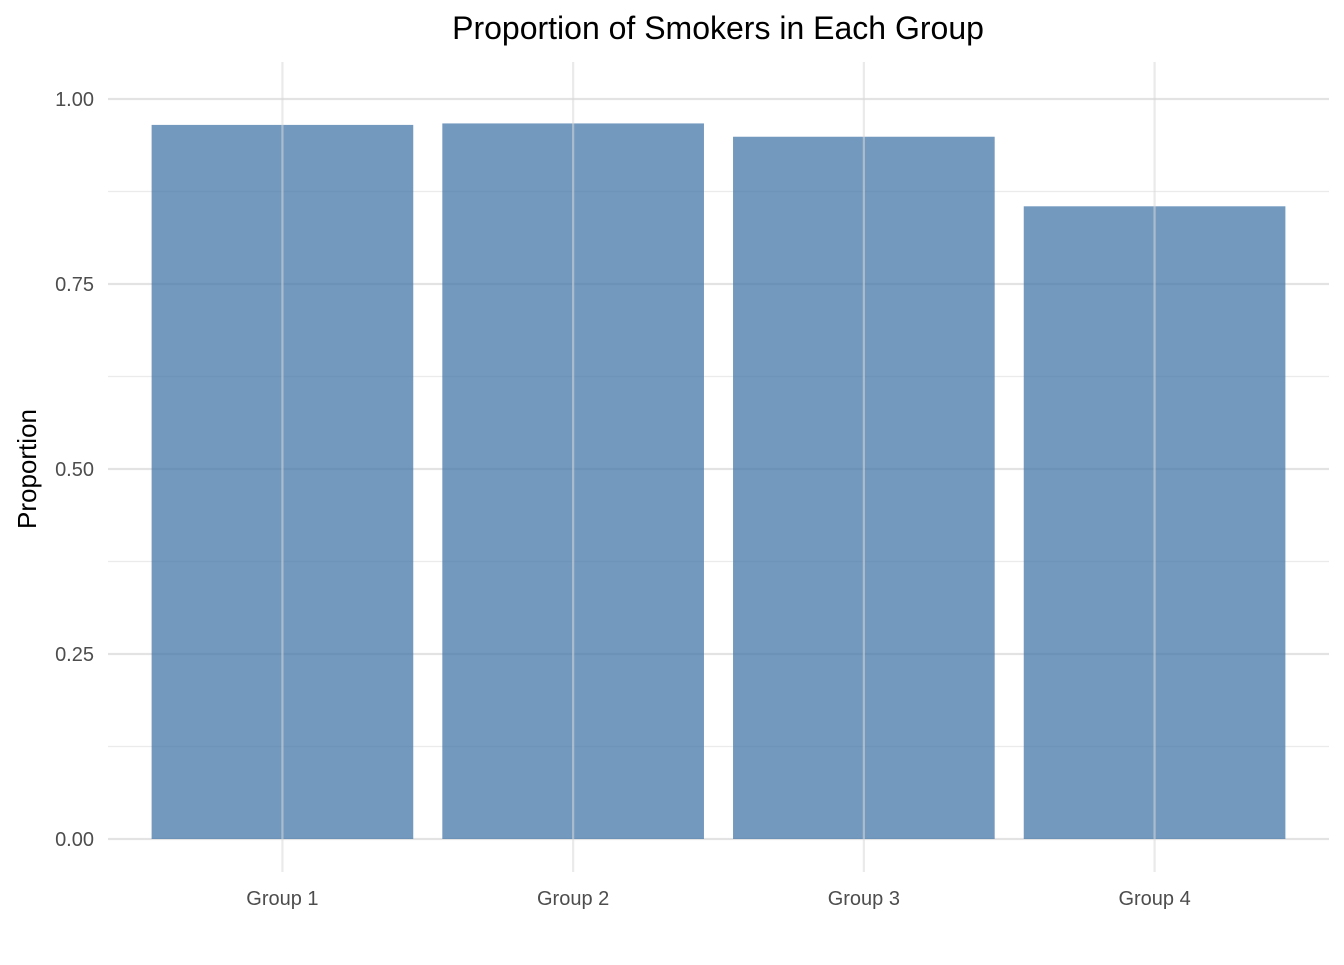  What do you see at coordinates (74, 840) in the screenshot?
I see `y-tick-label: 0.00` at bounding box center [74, 840].